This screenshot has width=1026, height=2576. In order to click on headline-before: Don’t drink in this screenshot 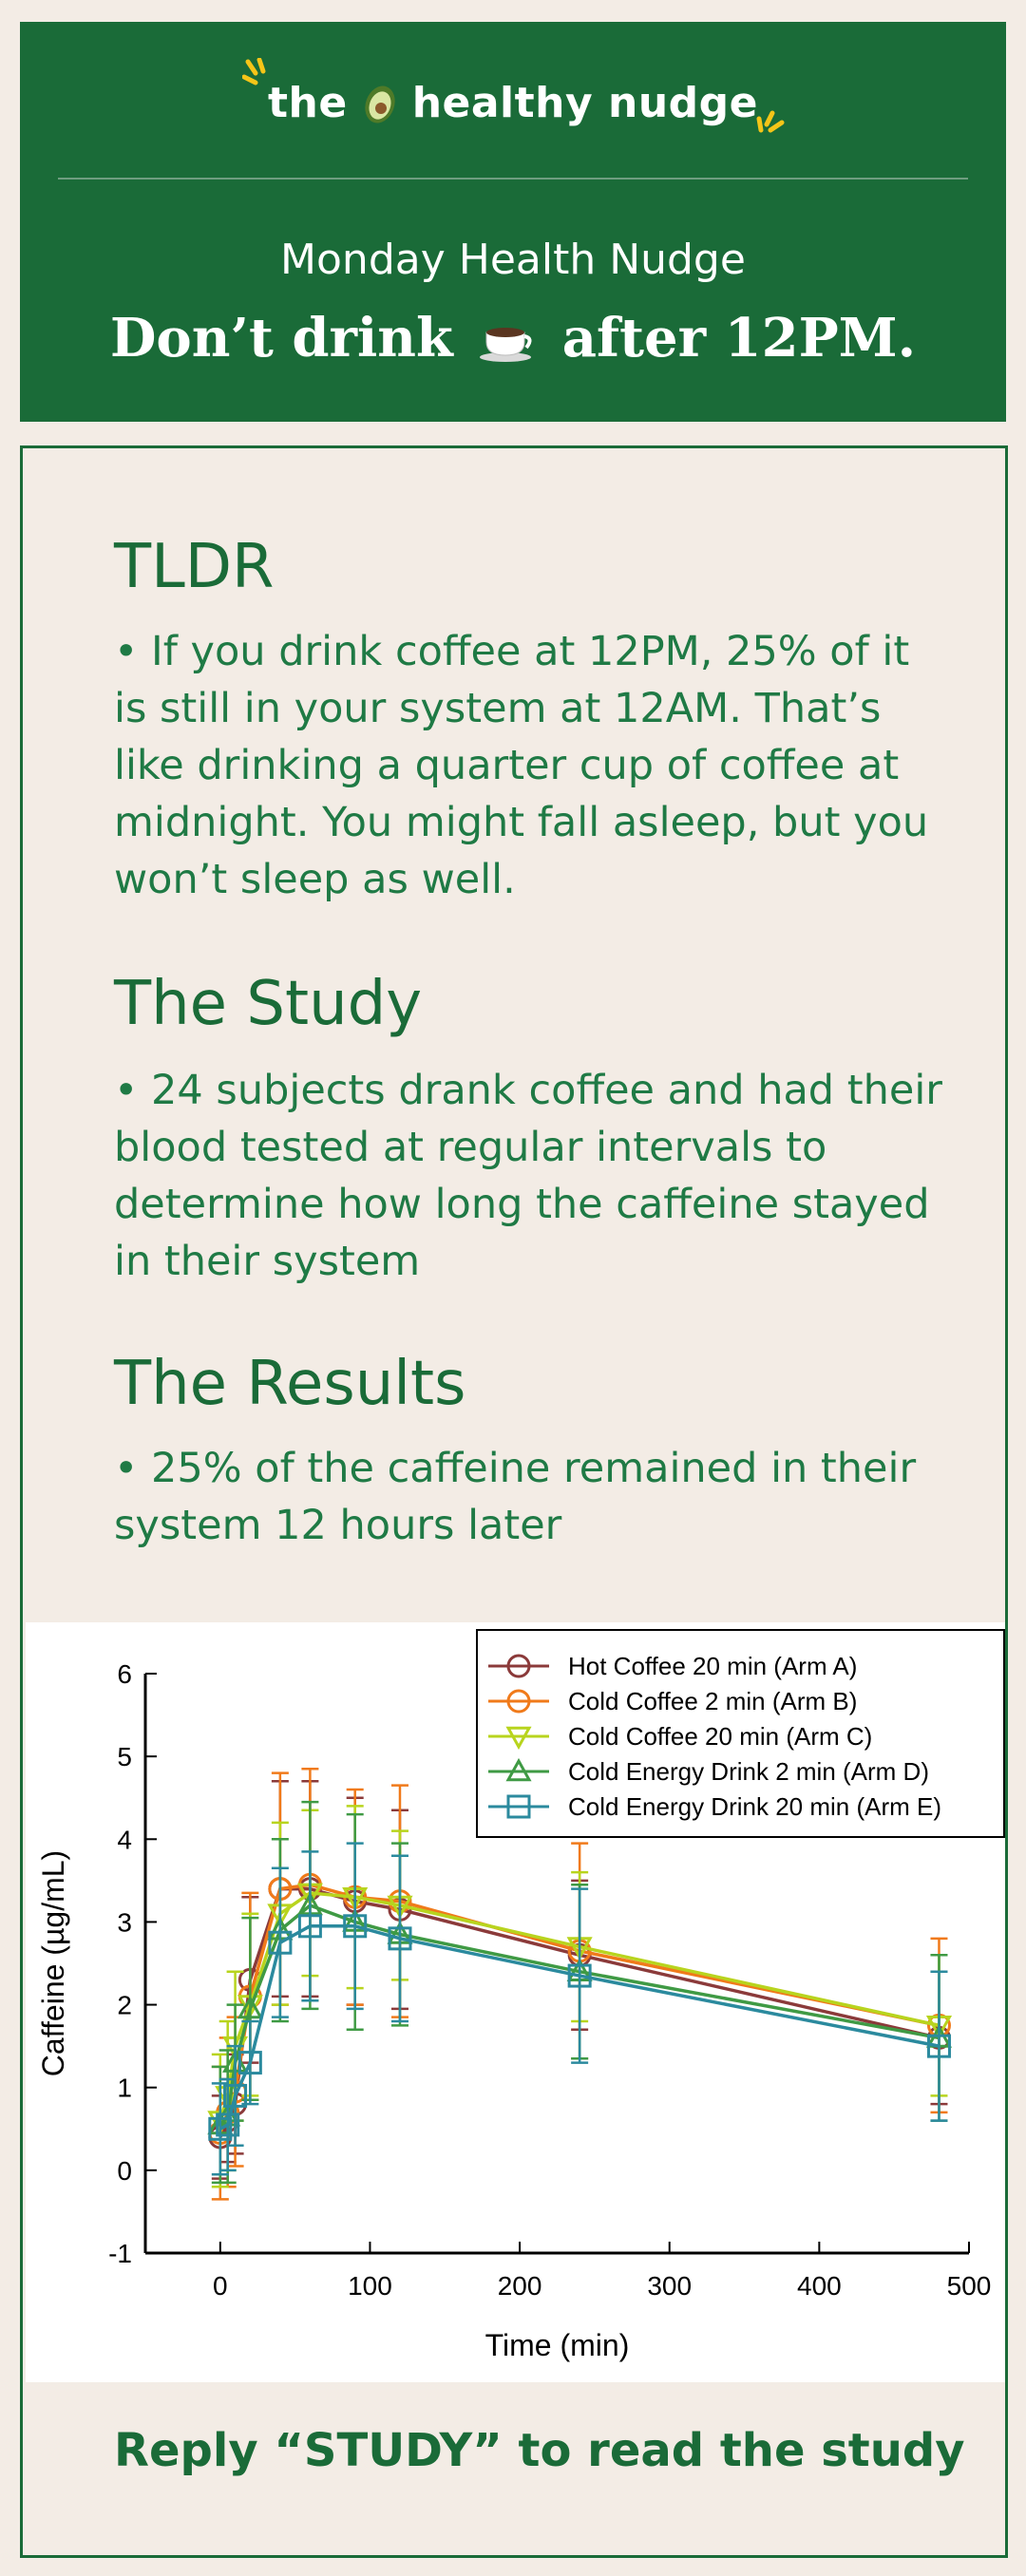, I will do `click(281, 338)`.